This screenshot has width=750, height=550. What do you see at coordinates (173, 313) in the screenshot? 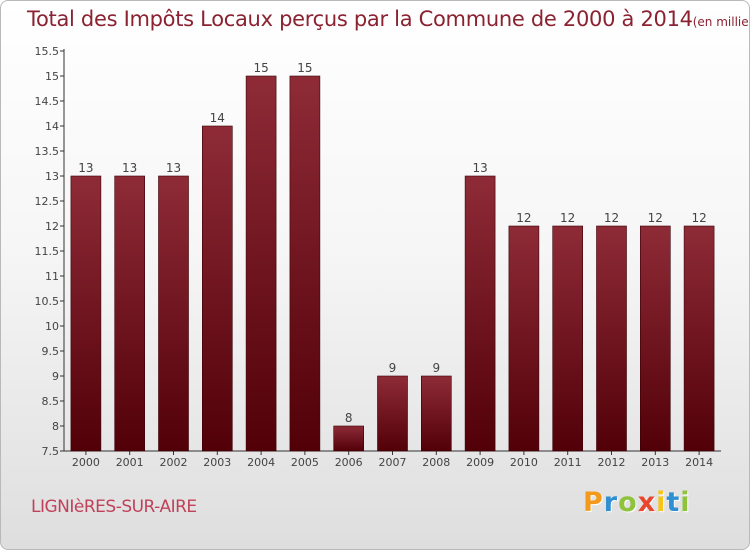
I see `bar-2002` at bounding box center [173, 313].